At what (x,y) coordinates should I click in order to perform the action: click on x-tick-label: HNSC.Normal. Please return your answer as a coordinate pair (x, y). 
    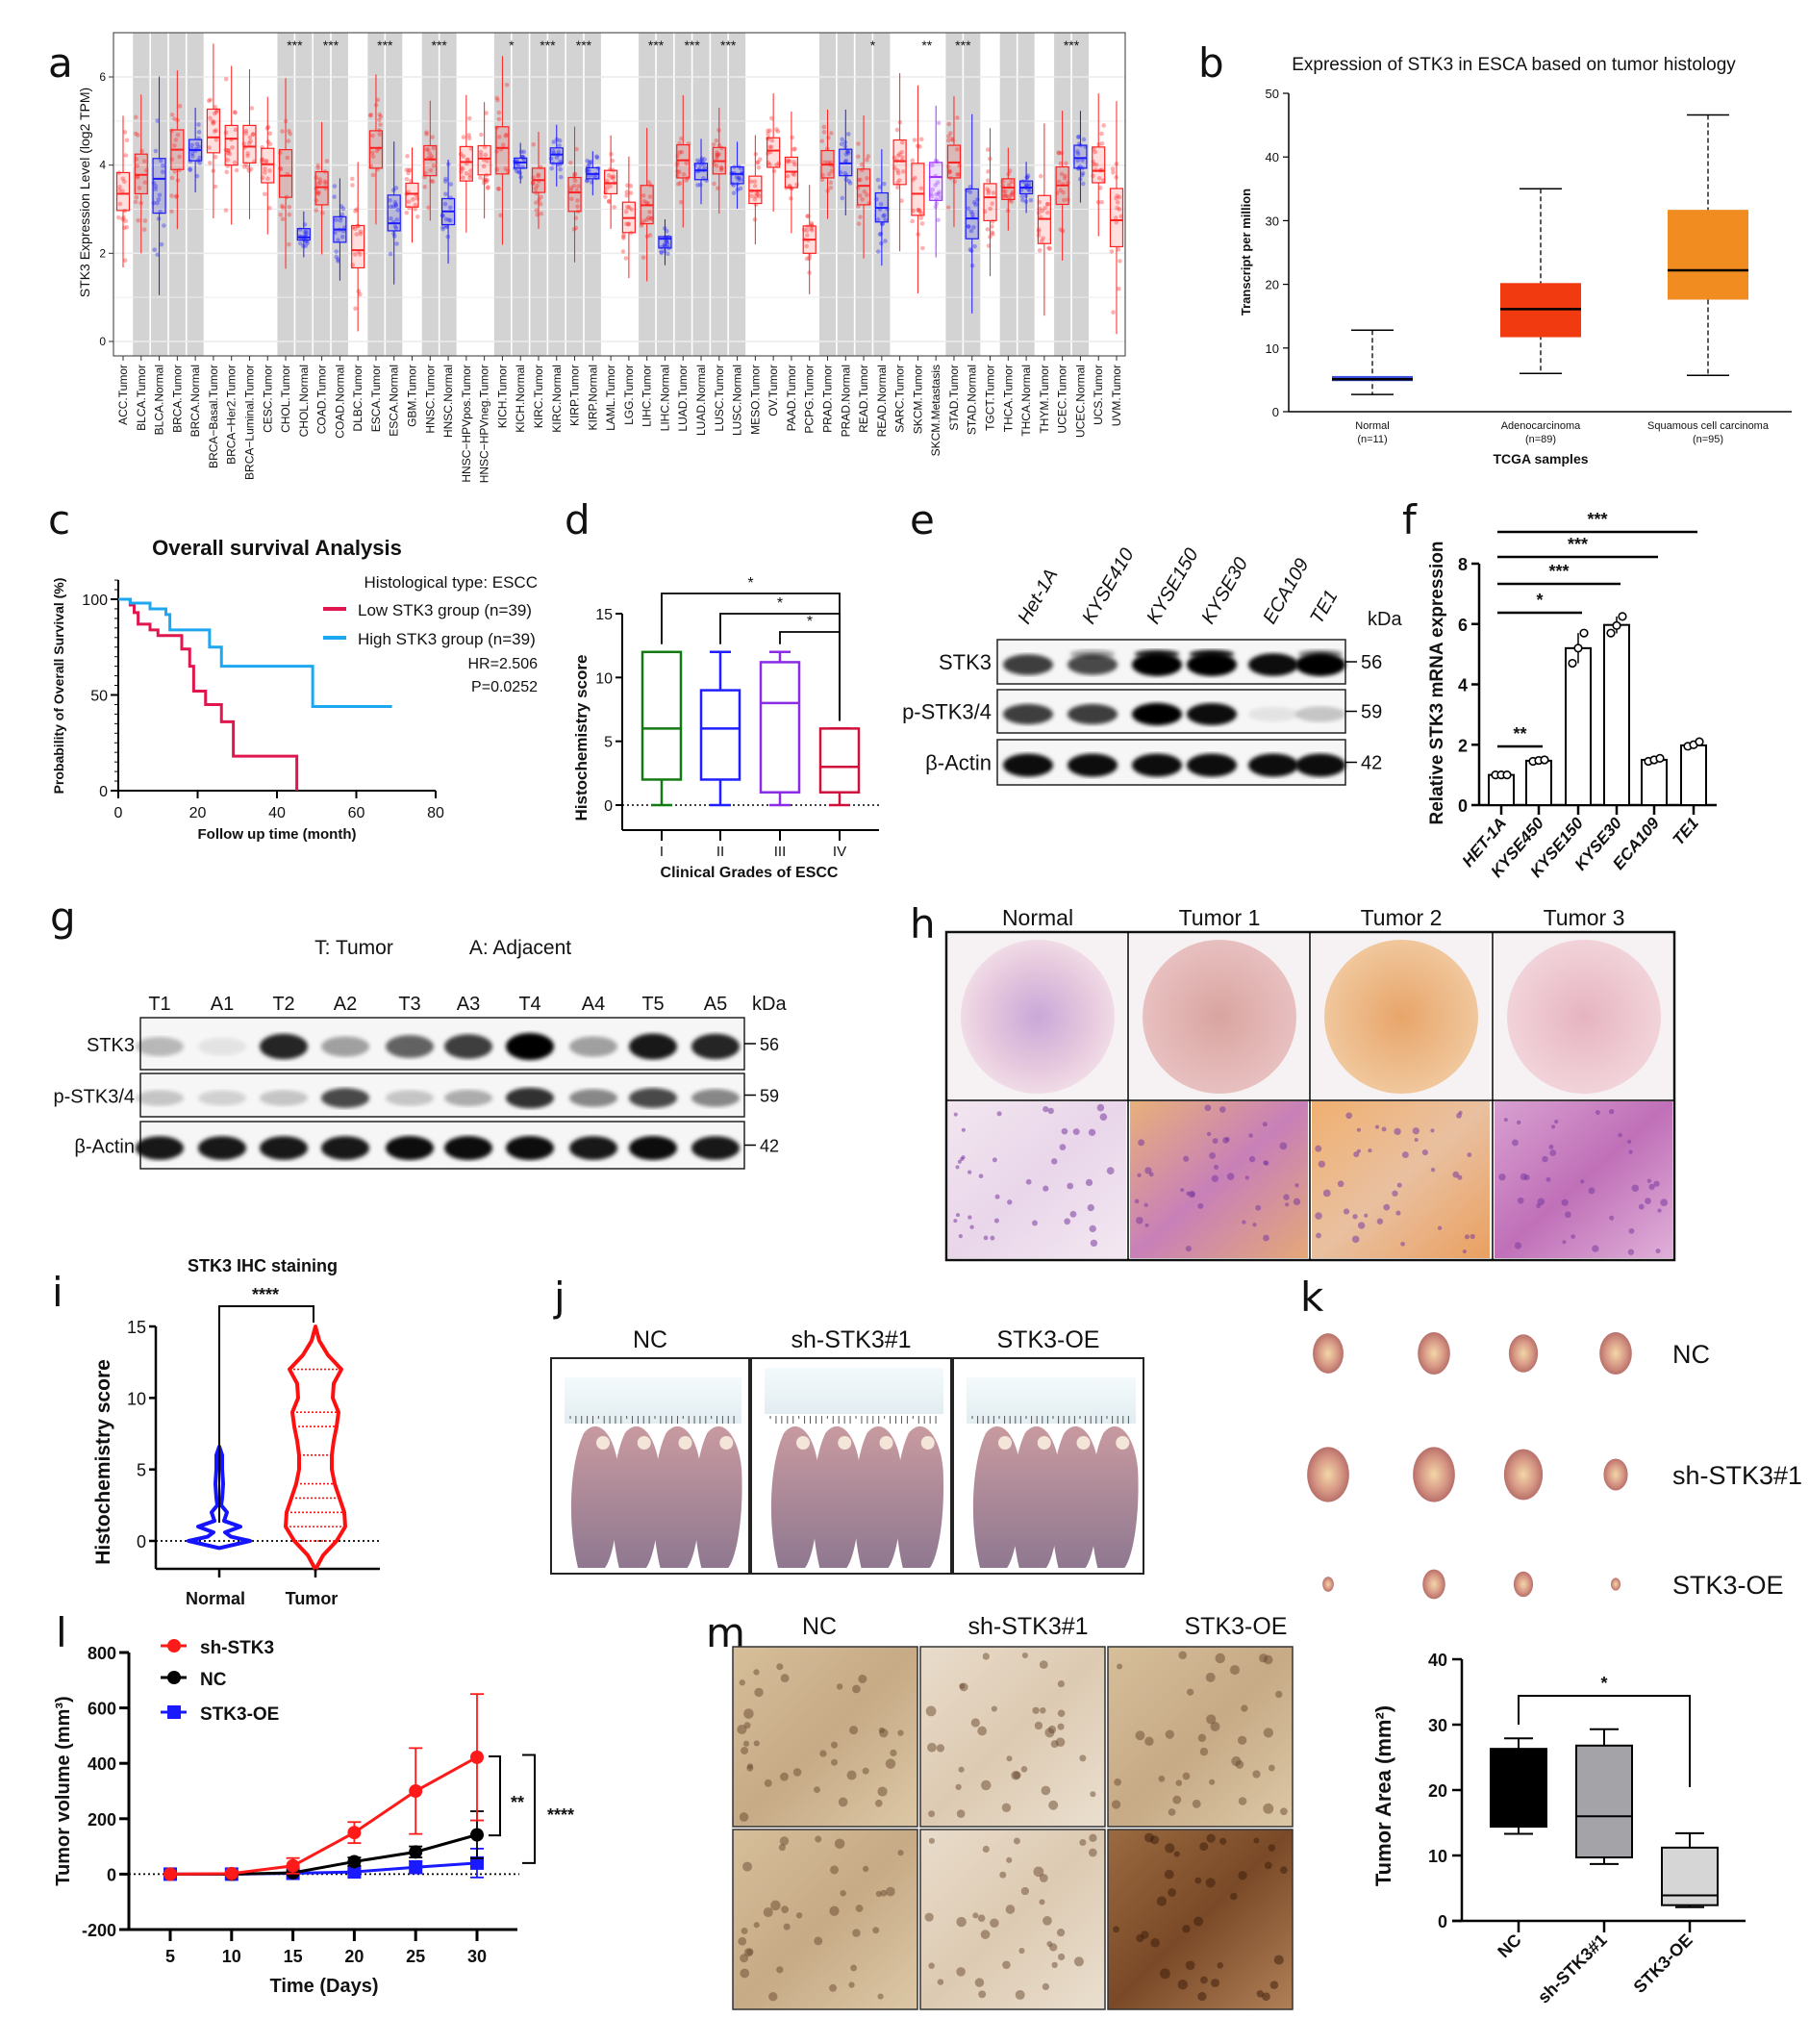
    Looking at the image, I should click on (448, 401).